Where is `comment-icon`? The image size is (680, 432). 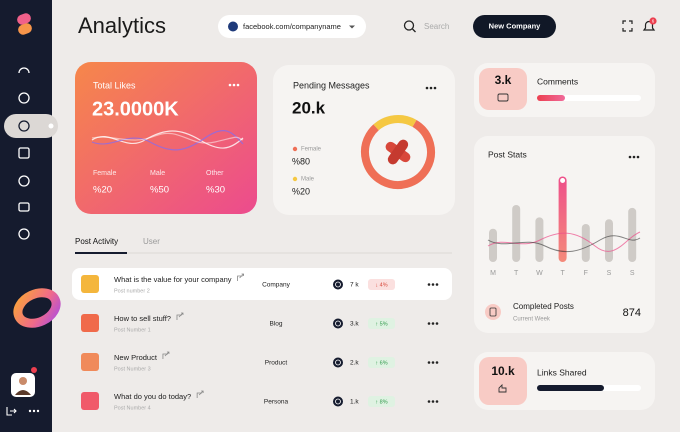 comment-icon is located at coordinates (503, 97).